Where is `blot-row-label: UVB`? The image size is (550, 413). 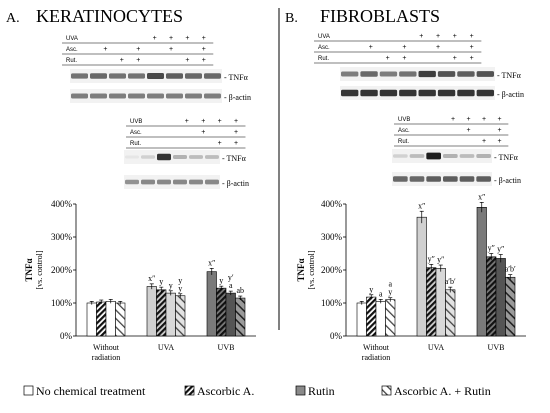 blot-row-label: UVB is located at coordinates (136, 122).